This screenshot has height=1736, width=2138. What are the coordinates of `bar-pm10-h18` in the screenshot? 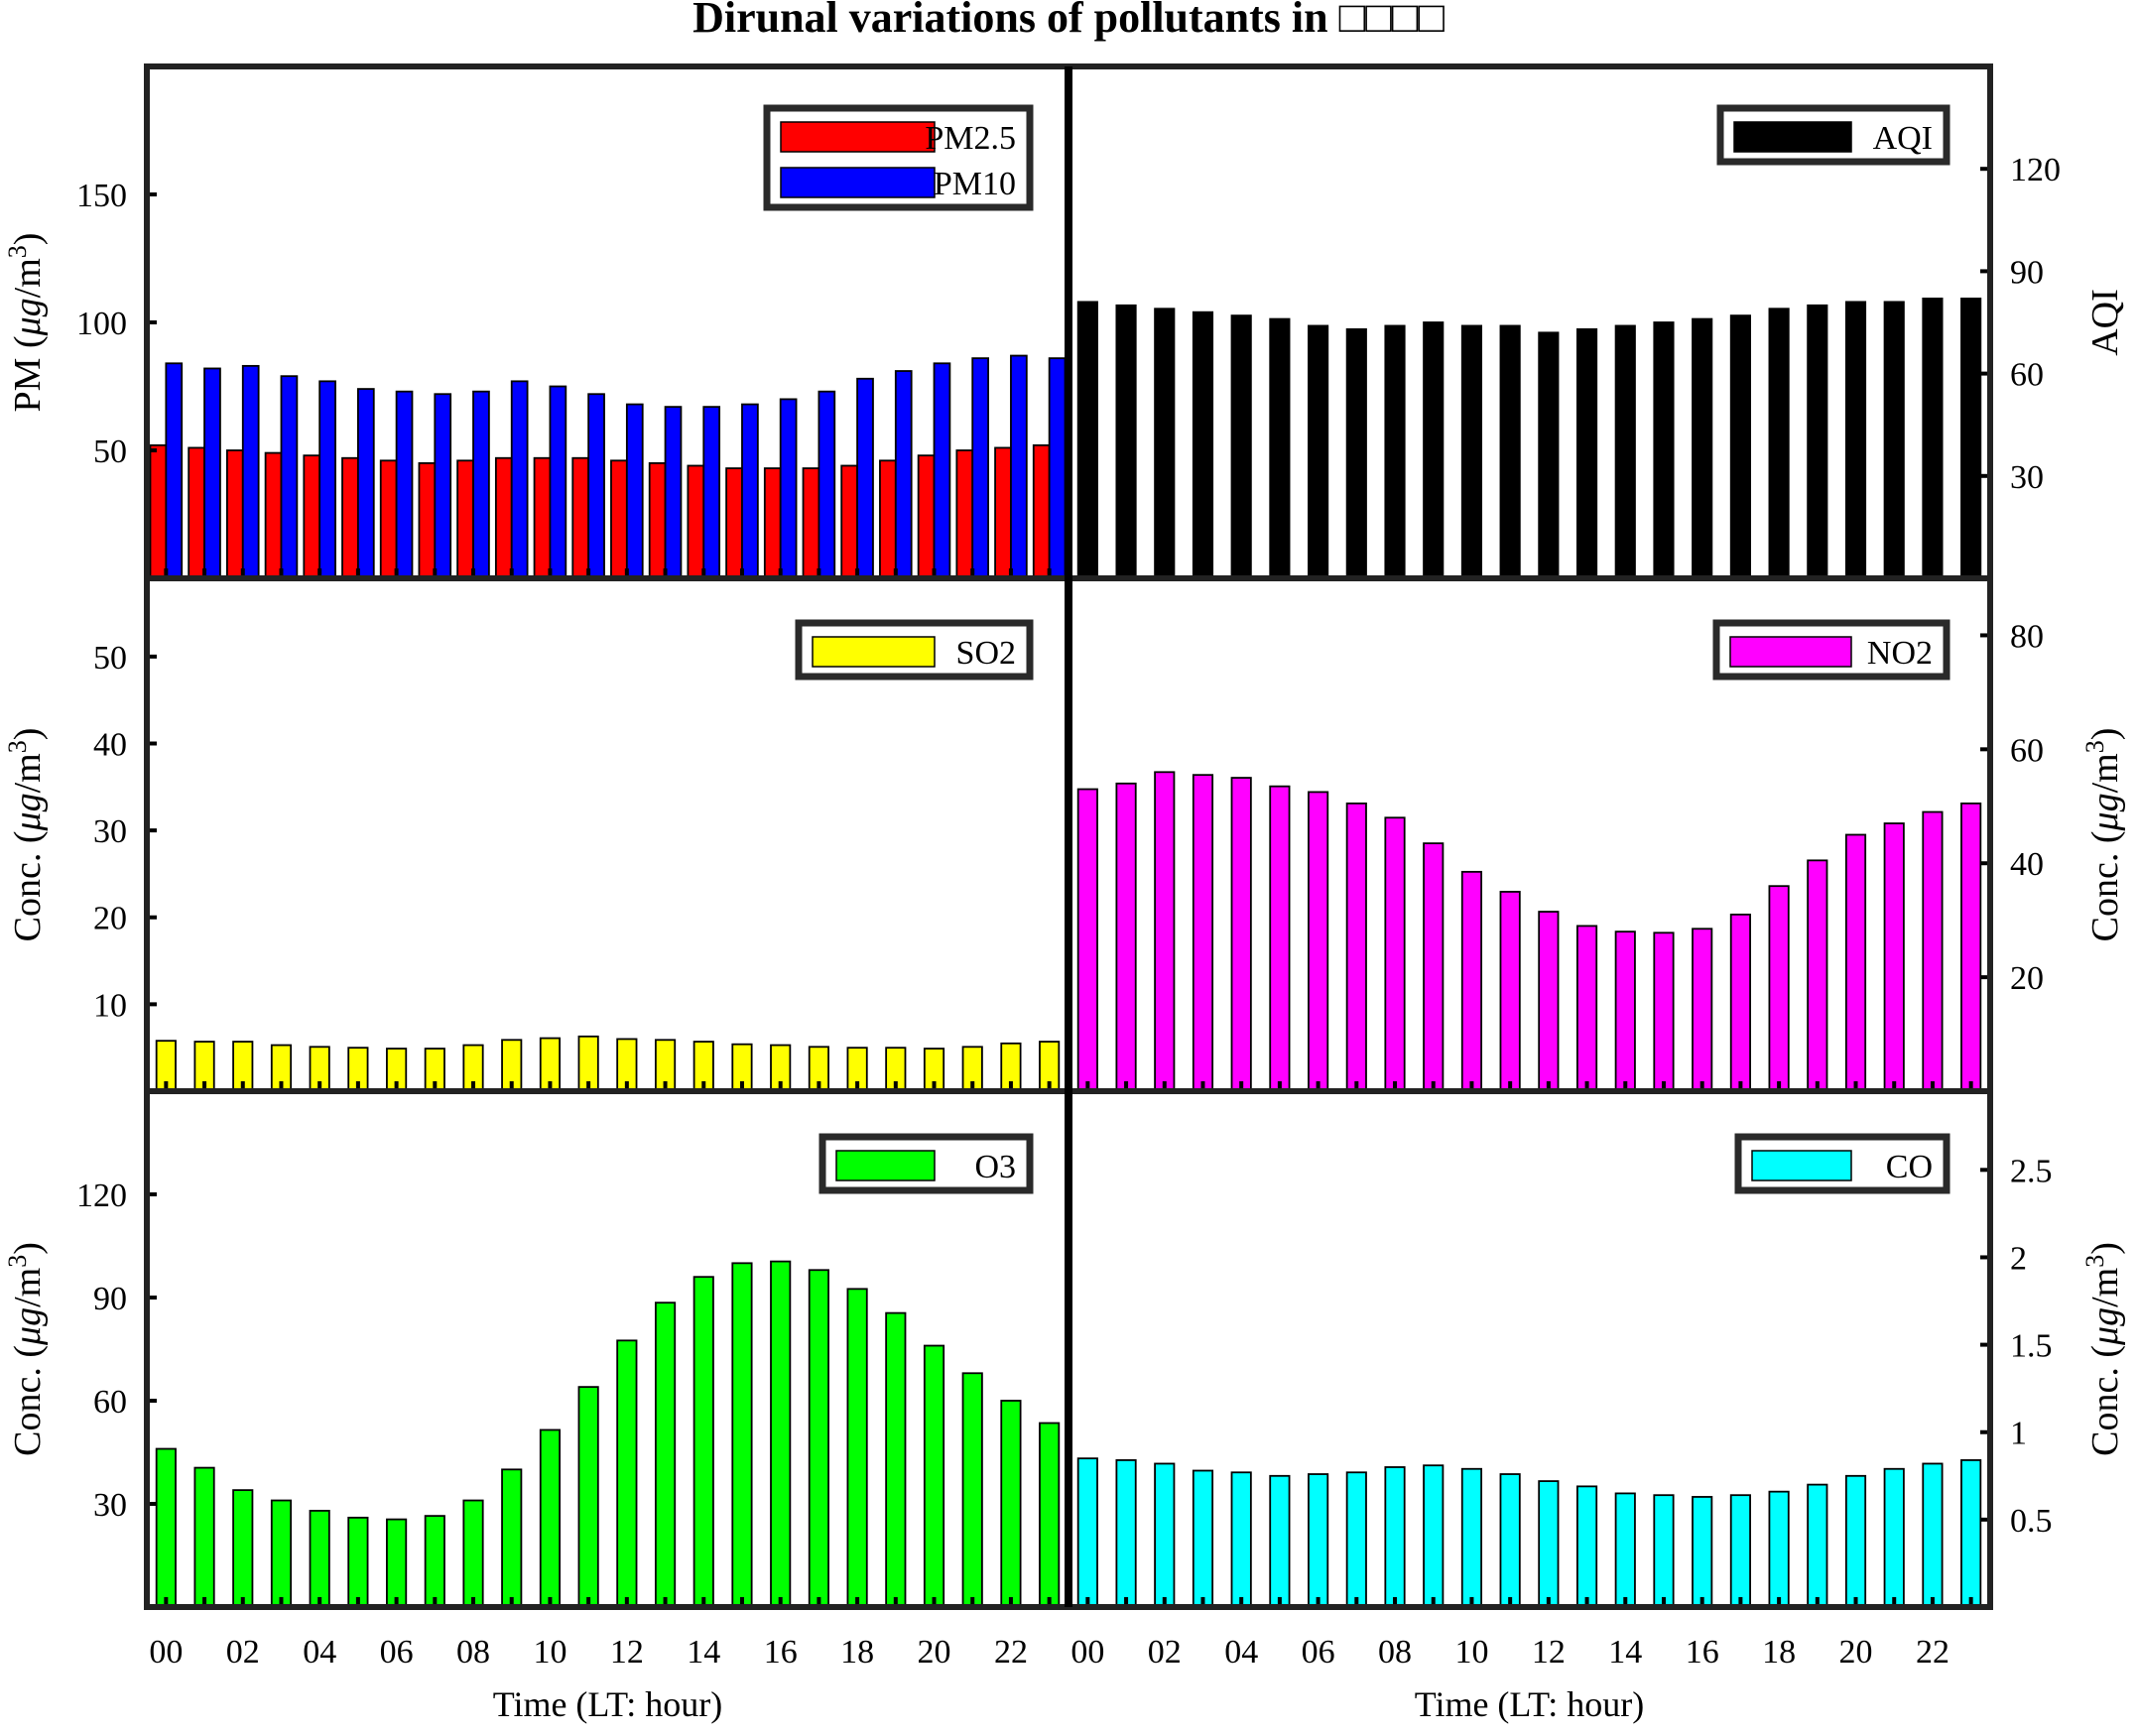 It's located at (865, 478).